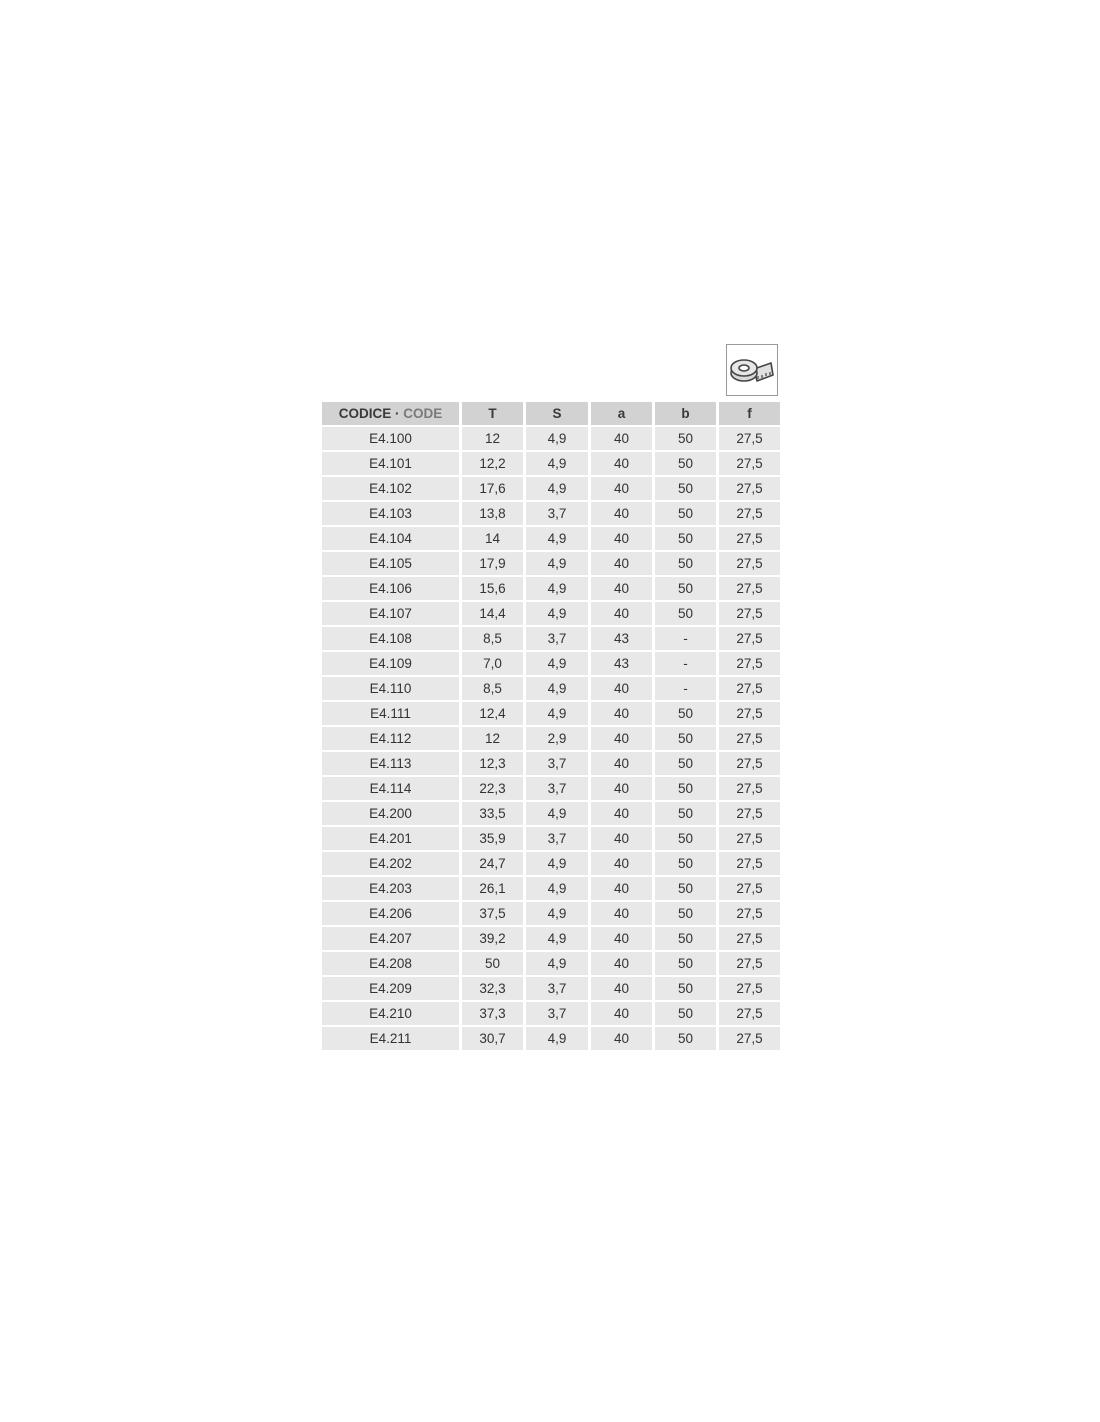 The image size is (1100, 1422). What do you see at coordinates (492, 488) in the screenshot?
I see `cell-T: 17,6` at bounding box center [492, 488].